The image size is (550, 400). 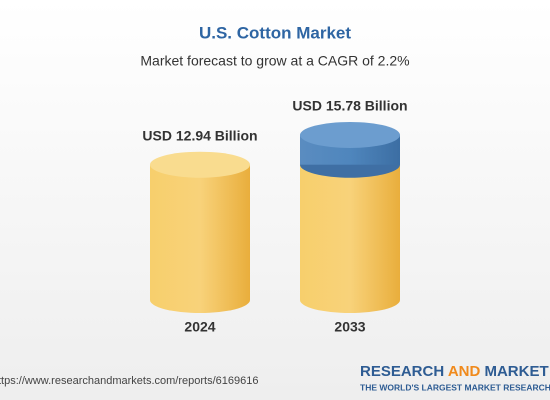 What do you see at coordinates (455, 387) in the screenshot?
I see `logo-tagline: THE WORLD'S LARGEST MARKET RESEARCH STO` at bounding box center [455, 387].